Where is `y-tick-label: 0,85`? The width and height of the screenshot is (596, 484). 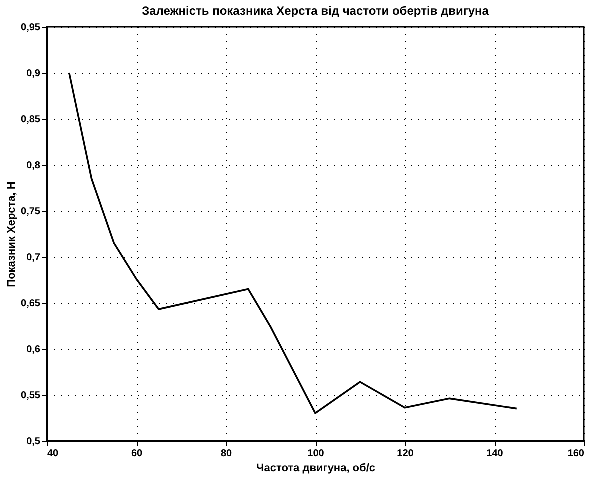
y-tick-label: 0,85 is located at coordinates (31, 120).